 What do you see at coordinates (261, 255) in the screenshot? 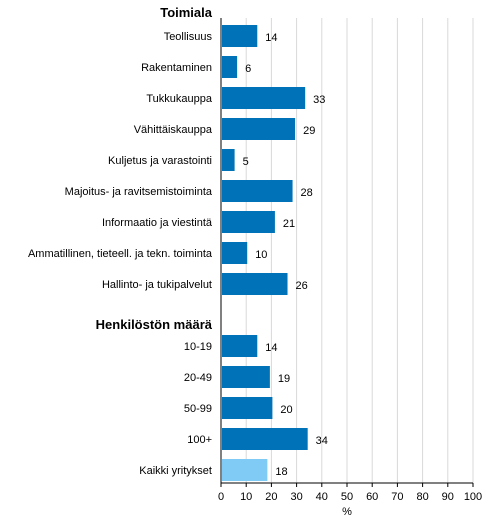
I see `data-label: 10` at bounding box center [261, 255].